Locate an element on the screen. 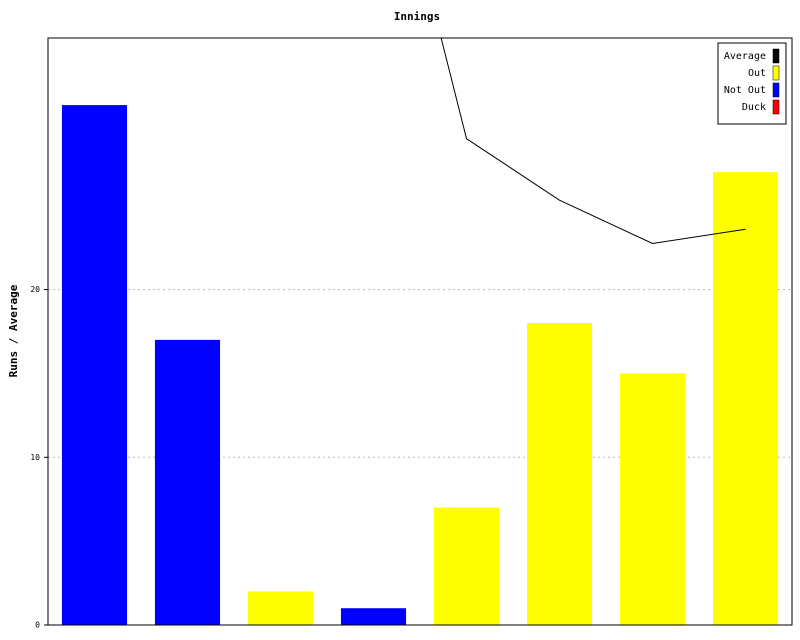 This screenshot has width=800, height=640. chart-title: Innings is located at coordinates (417, 16).